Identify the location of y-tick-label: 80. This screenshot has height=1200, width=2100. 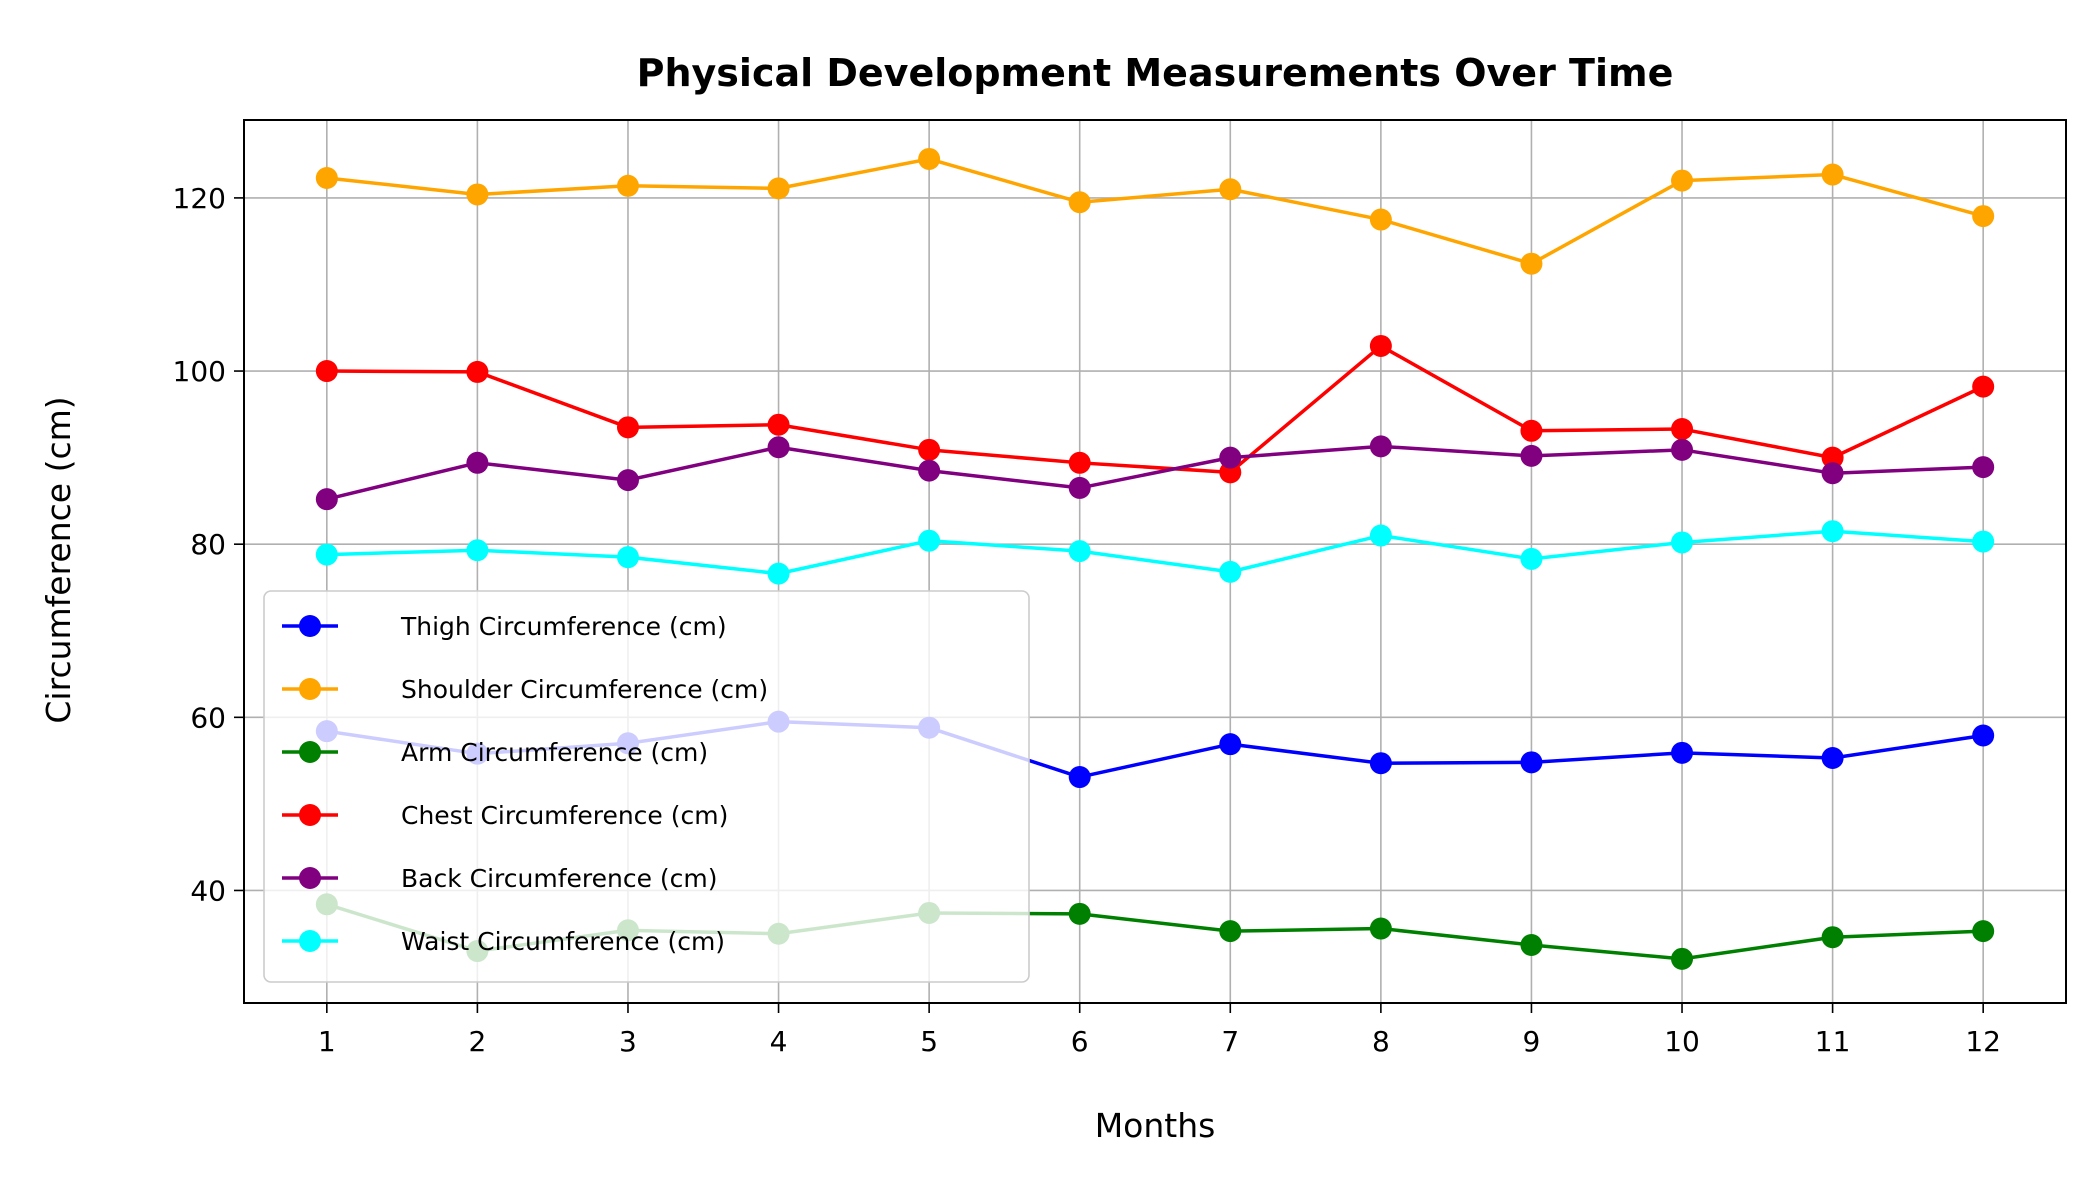
(208, 544).